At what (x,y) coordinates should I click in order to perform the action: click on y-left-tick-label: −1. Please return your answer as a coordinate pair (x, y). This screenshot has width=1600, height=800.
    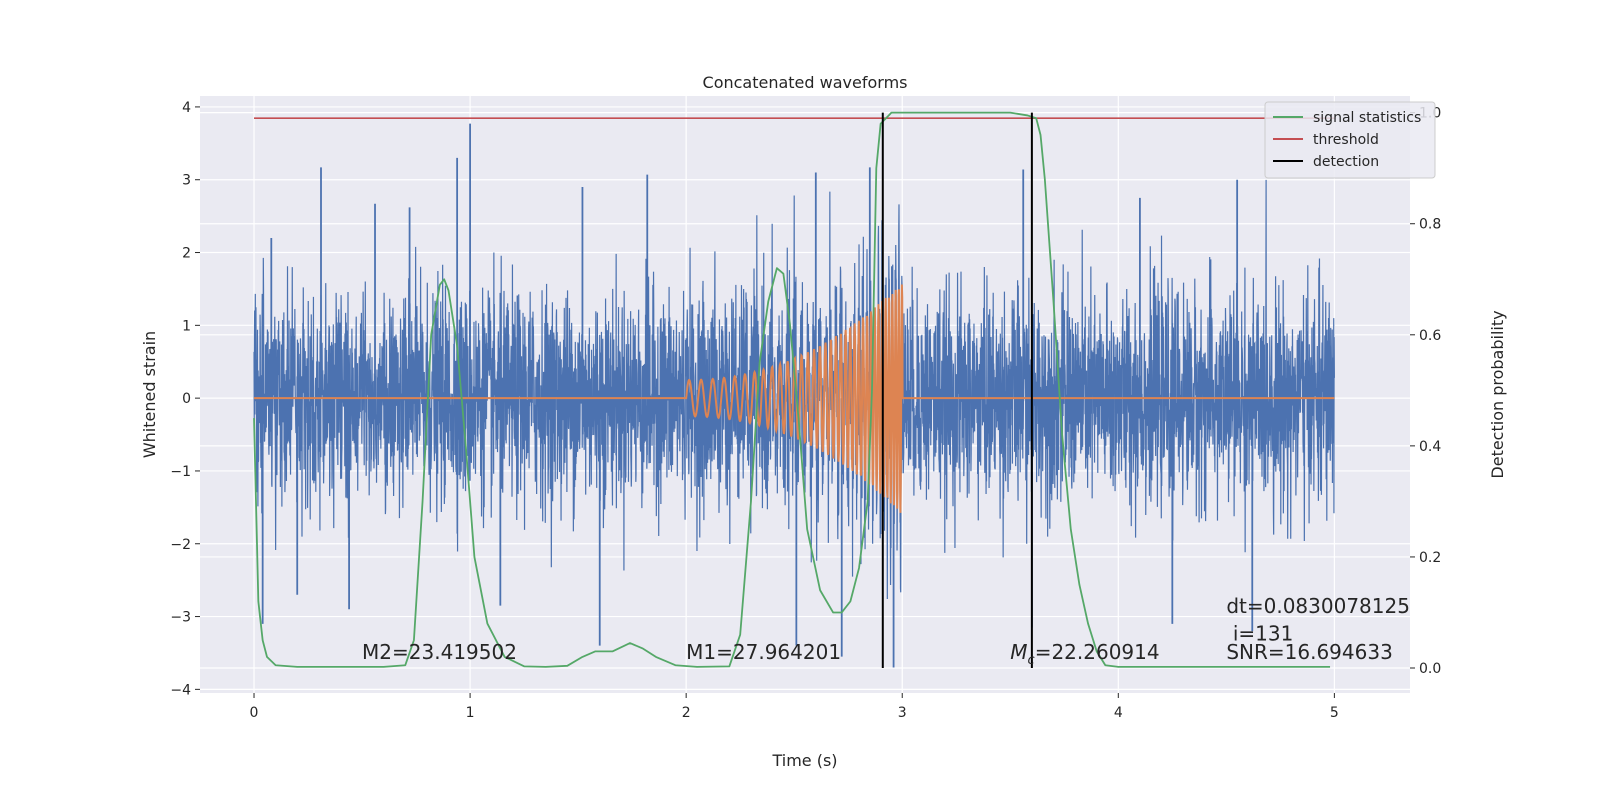
    Looking at the image, I should click on (180, 472).